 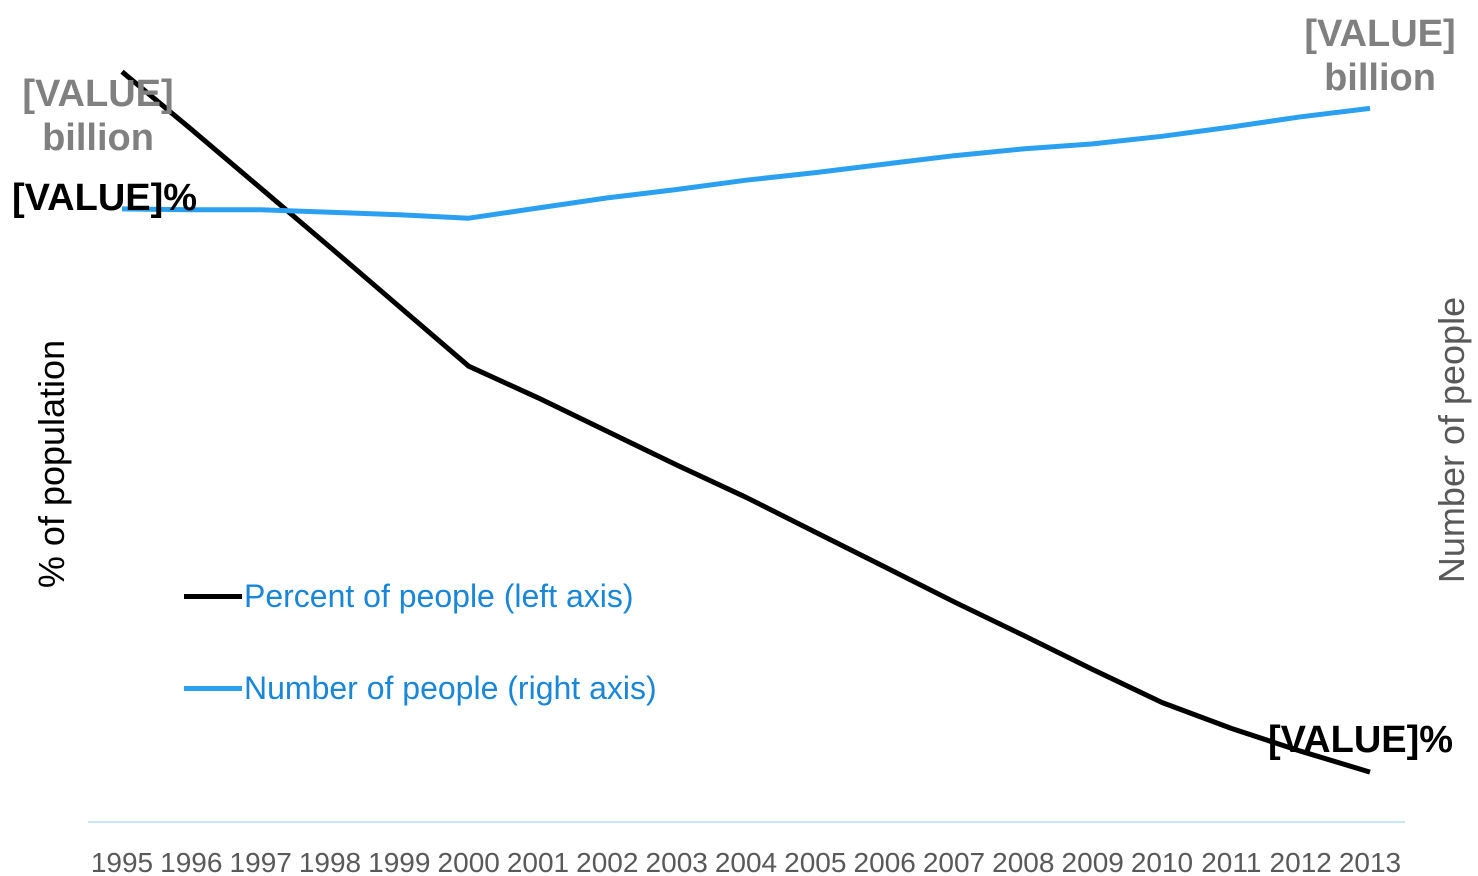 I want to click on number-end-value: [VALUE], so click(x=1380, y=34).